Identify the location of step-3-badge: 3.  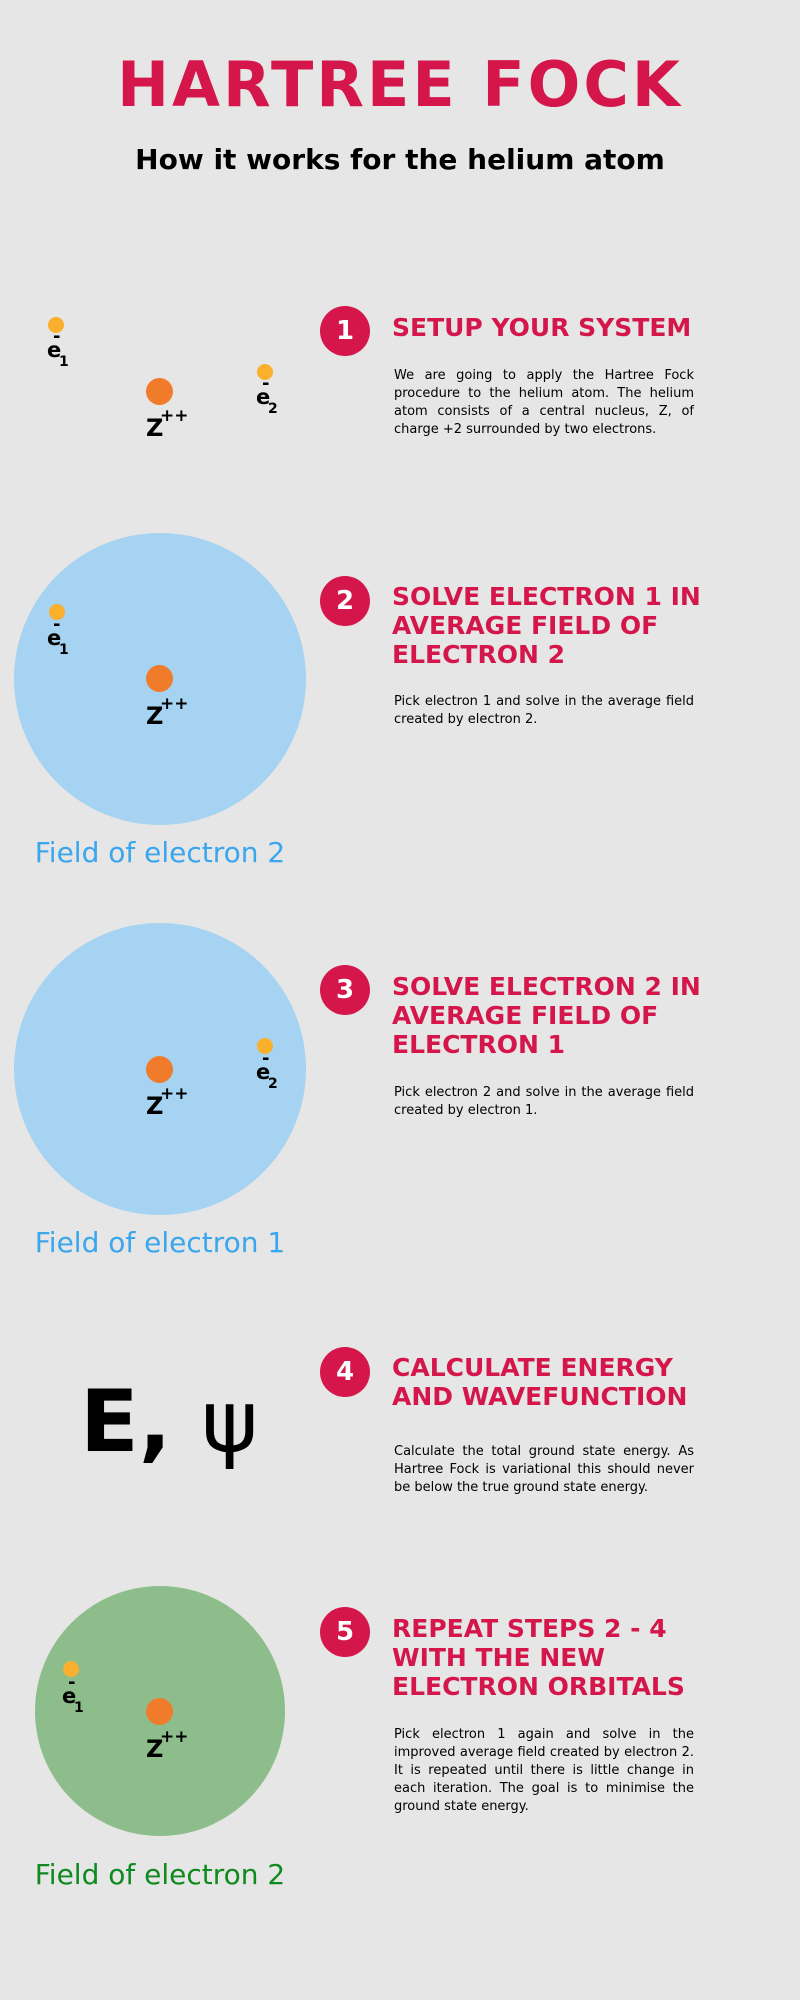
(345, 990).